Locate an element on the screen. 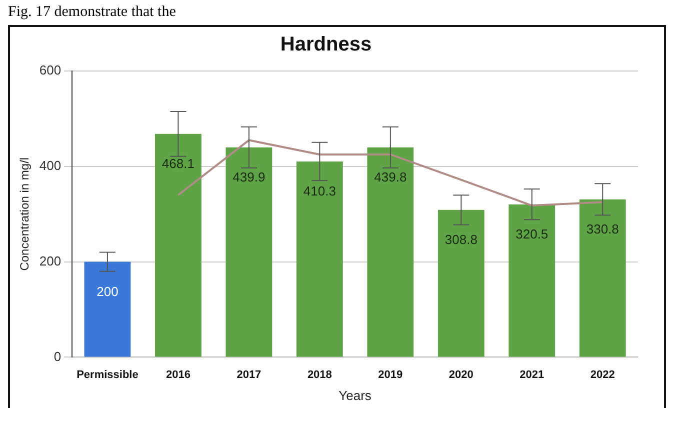 The image size is (676, 421). data-label: 439.8 is located at coordinates (390, 176).